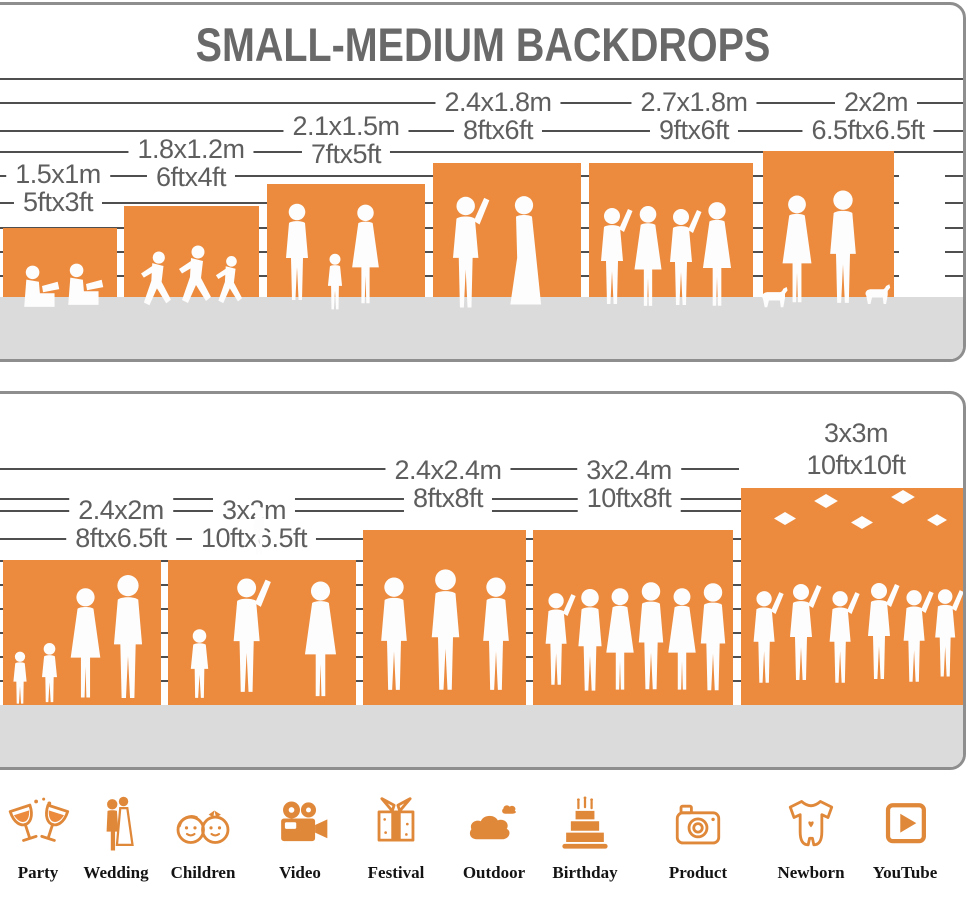  I want to click on size-label-ft: 10ftx8ft, so click(629, 498).